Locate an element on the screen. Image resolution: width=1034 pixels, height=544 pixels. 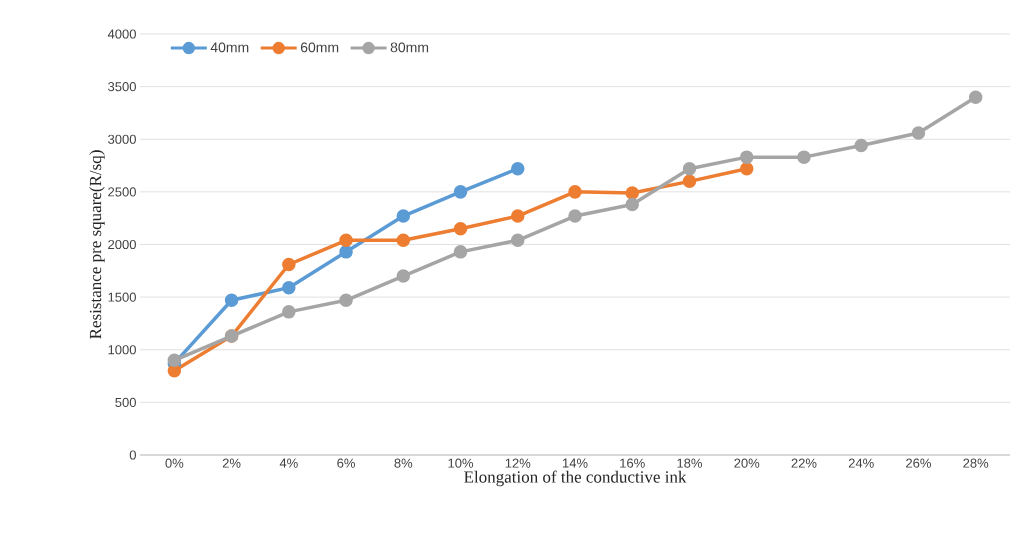
x-tick-label: 12% is located at coordinates (518, 463).